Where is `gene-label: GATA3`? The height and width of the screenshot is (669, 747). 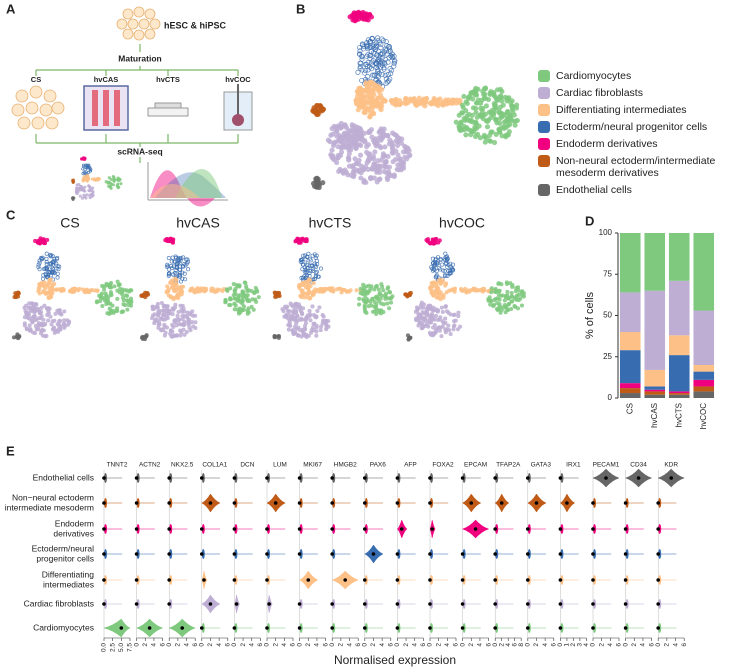 gene-label: GATA3 is located at coordinates (541, 465).